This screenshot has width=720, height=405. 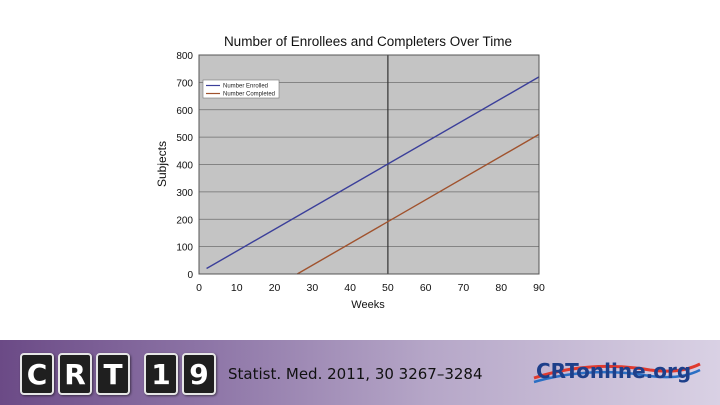 What do you see at coordinates (184, 248) in the screenshot?
I see `y-tick-label: 100` at bounding box center [184, 248].